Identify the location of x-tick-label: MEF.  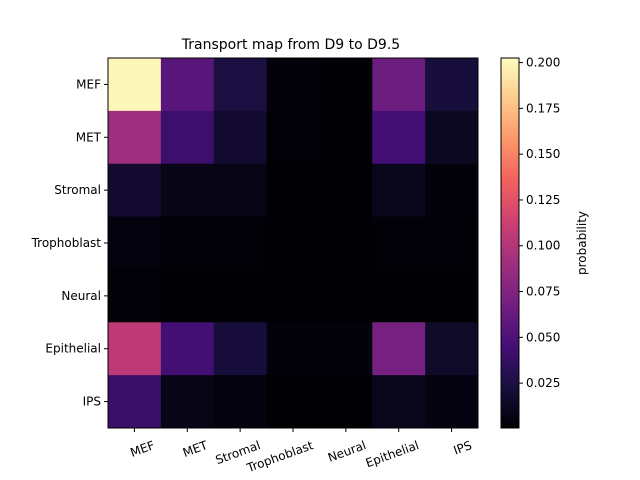
(142, 449).